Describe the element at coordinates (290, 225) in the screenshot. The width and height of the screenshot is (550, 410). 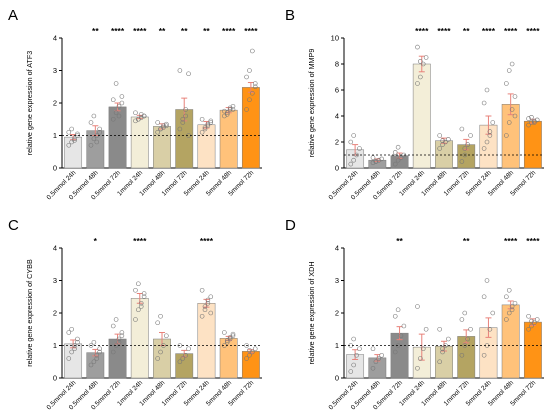
I see `panel-letter: D` at that location.